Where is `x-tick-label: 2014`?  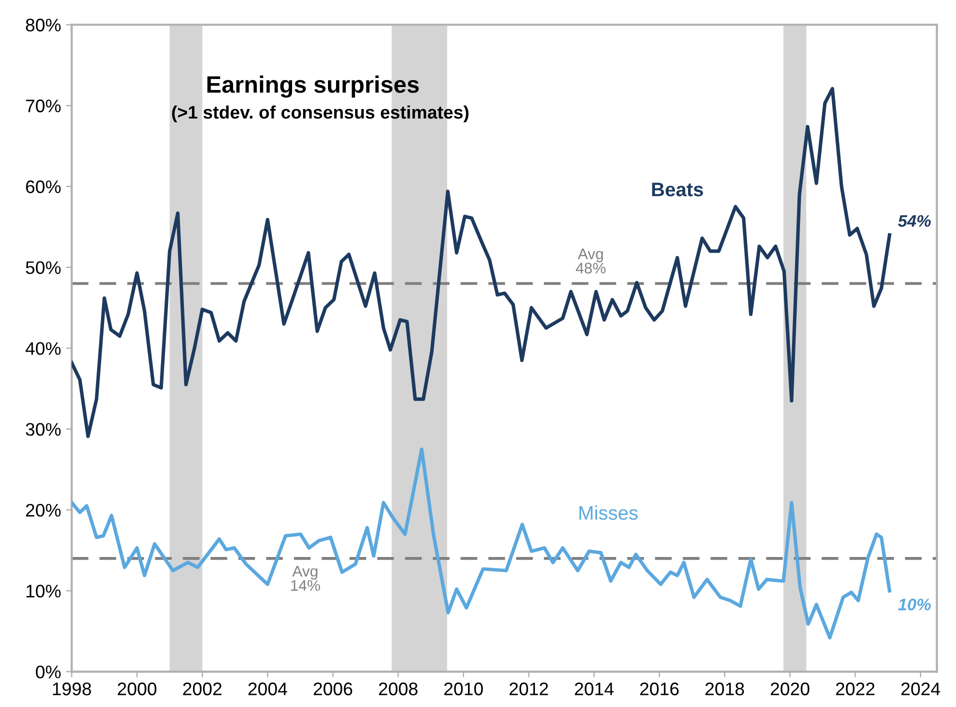 x-tick-label: 2014 is located at coordinates (594, 689).